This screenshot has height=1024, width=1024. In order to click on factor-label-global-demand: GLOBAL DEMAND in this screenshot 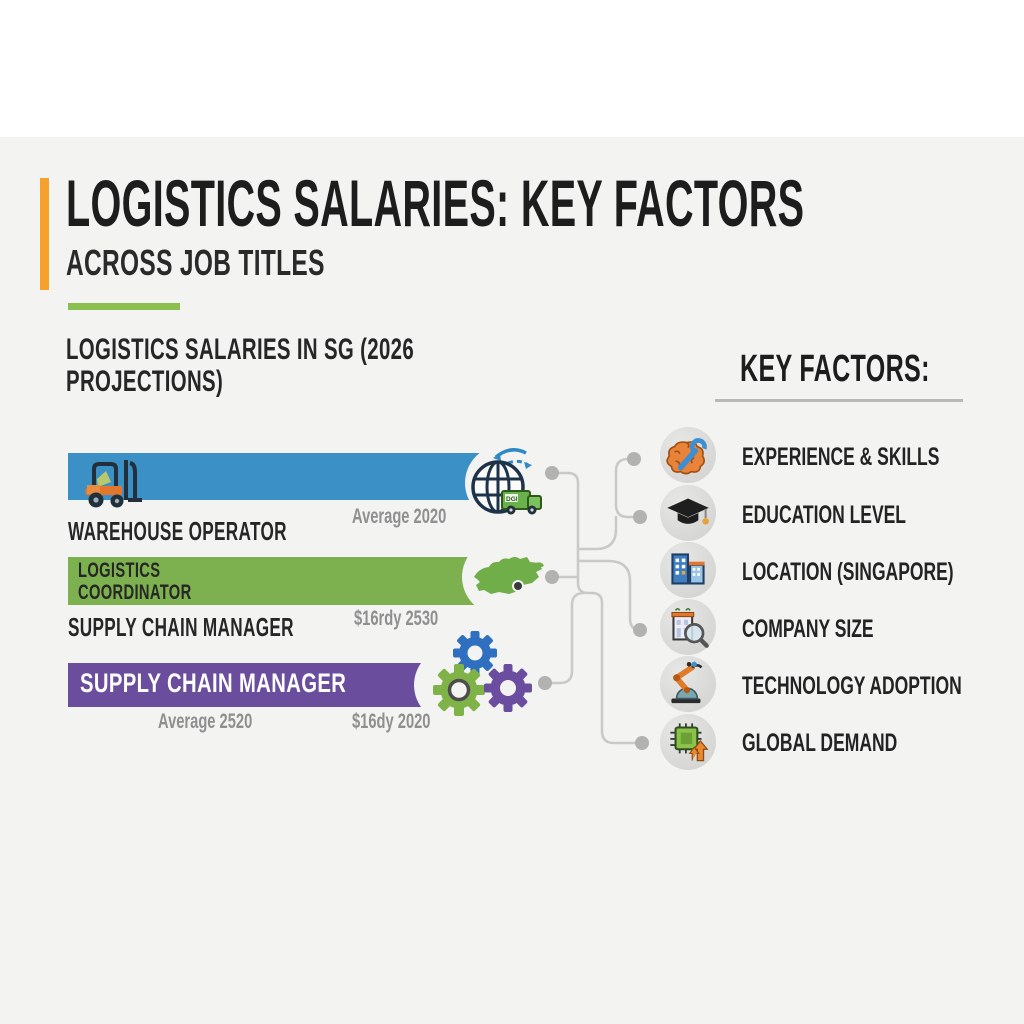, I will do `click(820, 743)`.